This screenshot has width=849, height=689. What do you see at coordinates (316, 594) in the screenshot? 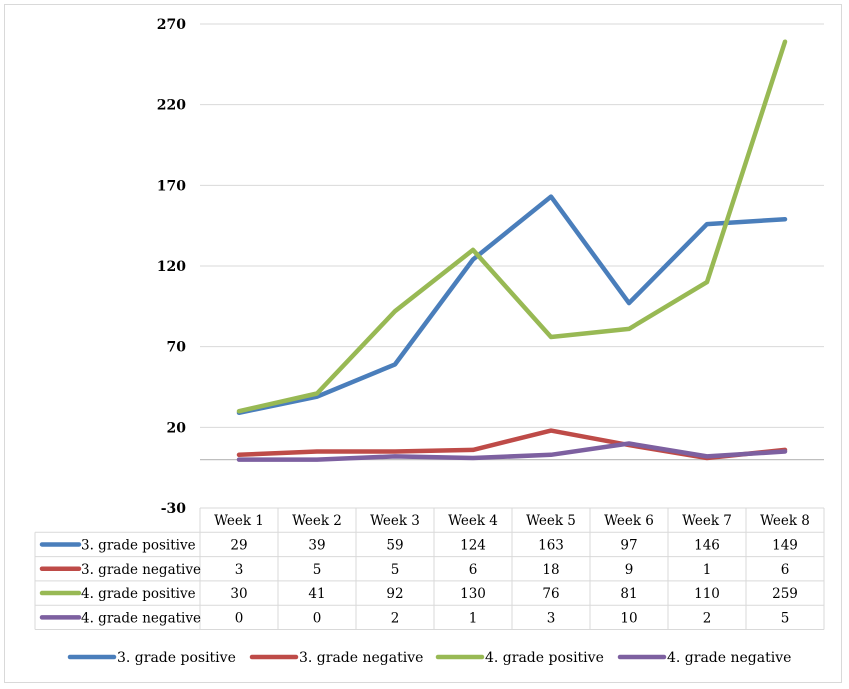
I see `data-value: 41` at bounding box center [316, 594].